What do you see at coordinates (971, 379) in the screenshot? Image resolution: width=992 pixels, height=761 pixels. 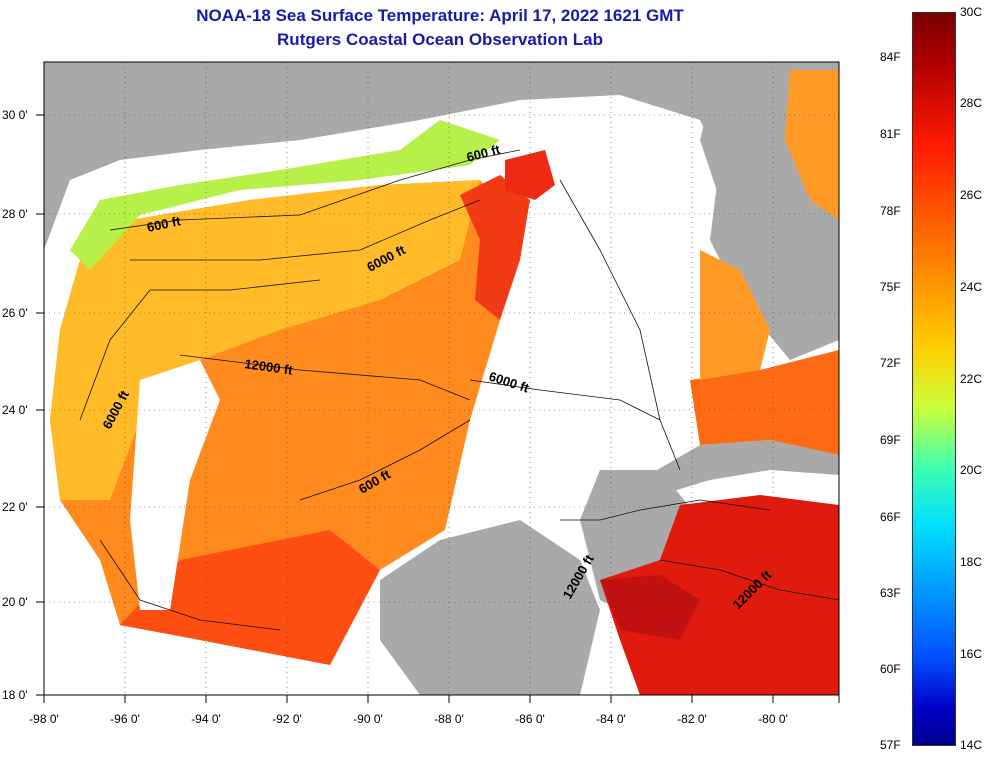 I see `colorbar-c-label: 22C` at bounding box center [971, 379].